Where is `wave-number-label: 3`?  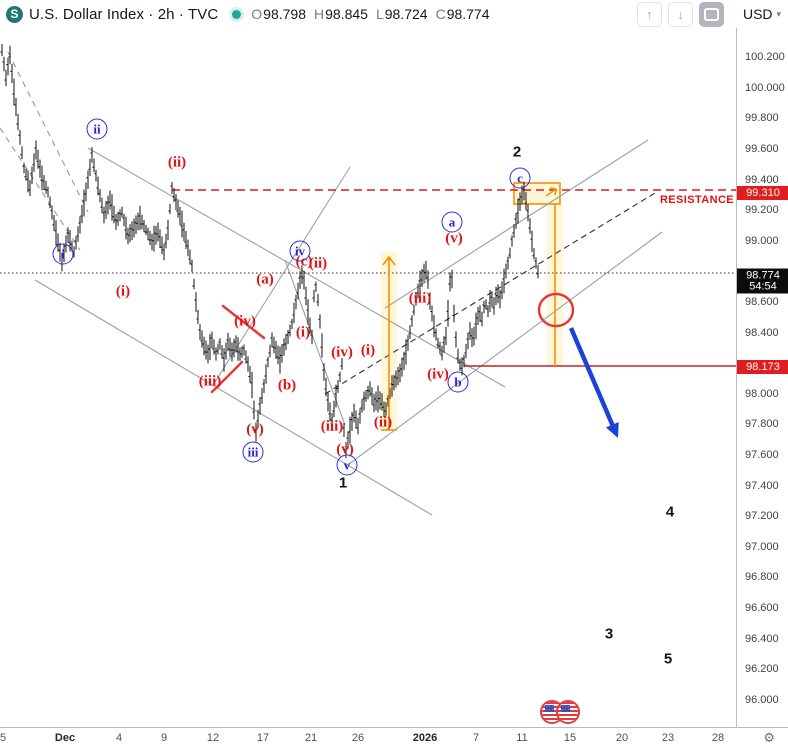 wave-number-label: 3 is located at coordinates (609, 634).